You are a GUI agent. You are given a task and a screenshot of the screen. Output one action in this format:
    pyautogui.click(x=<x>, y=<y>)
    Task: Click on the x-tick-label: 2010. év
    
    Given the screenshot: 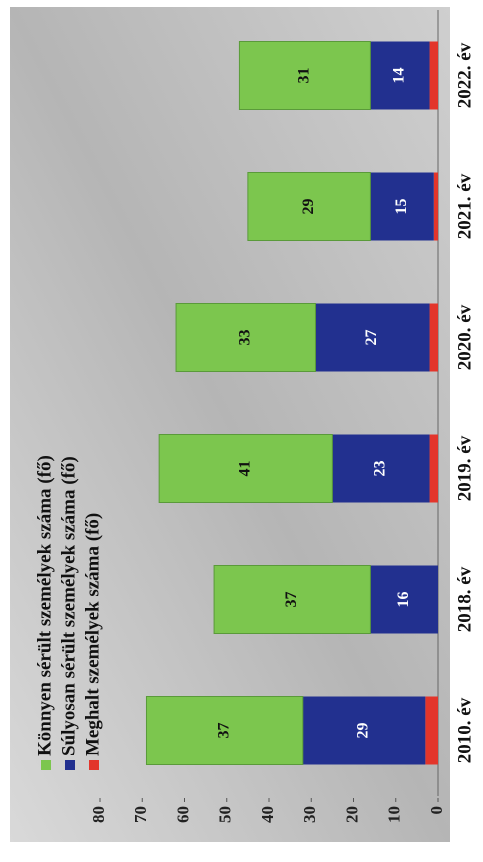 What is the action you would take?
    pyautogui.click(x=464, y=730)
    